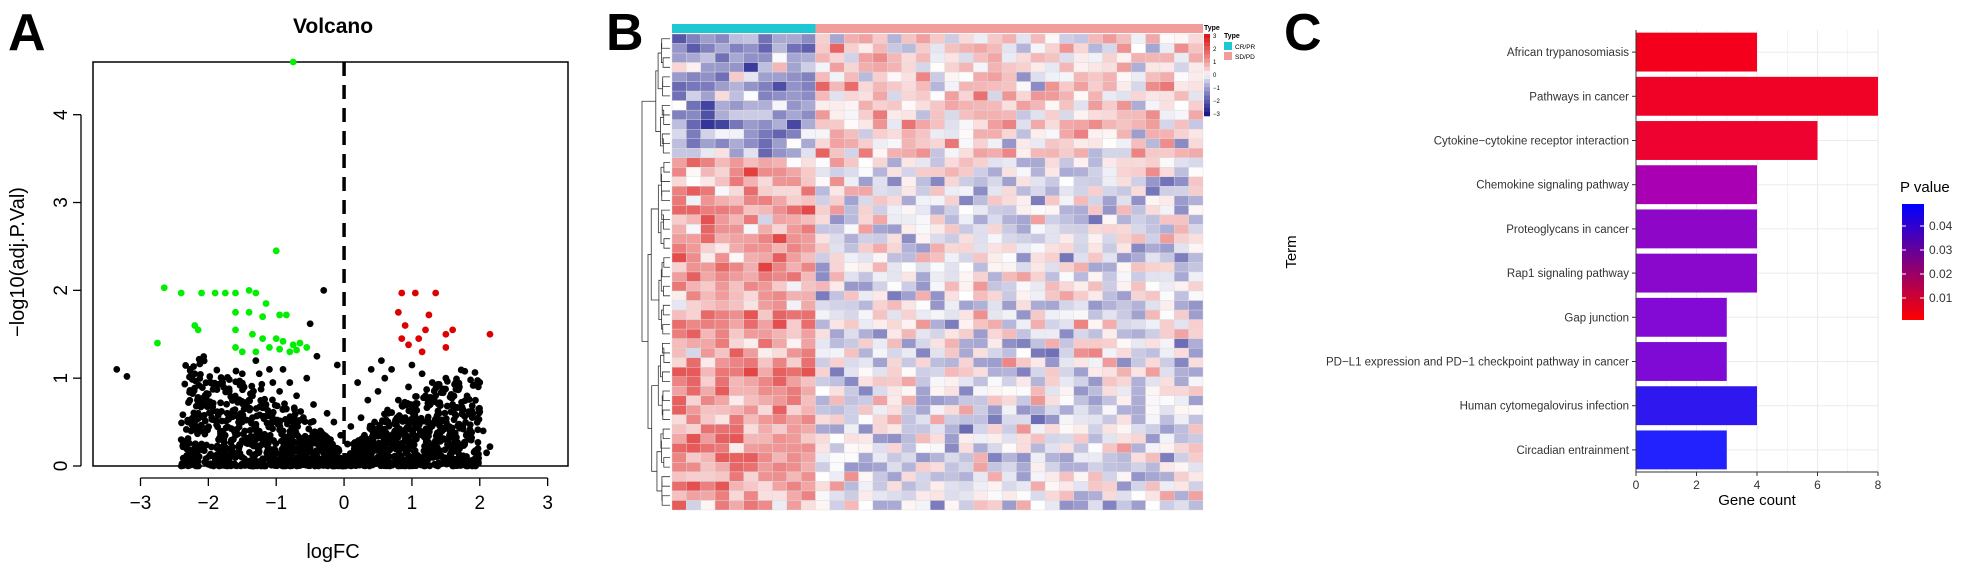 The height and width of the screenshot is (574, 1964). What do you see at coordinates (625, 33) in the screenshot?
I see `panel-letter-b: B` at bounding box center [625, 33].